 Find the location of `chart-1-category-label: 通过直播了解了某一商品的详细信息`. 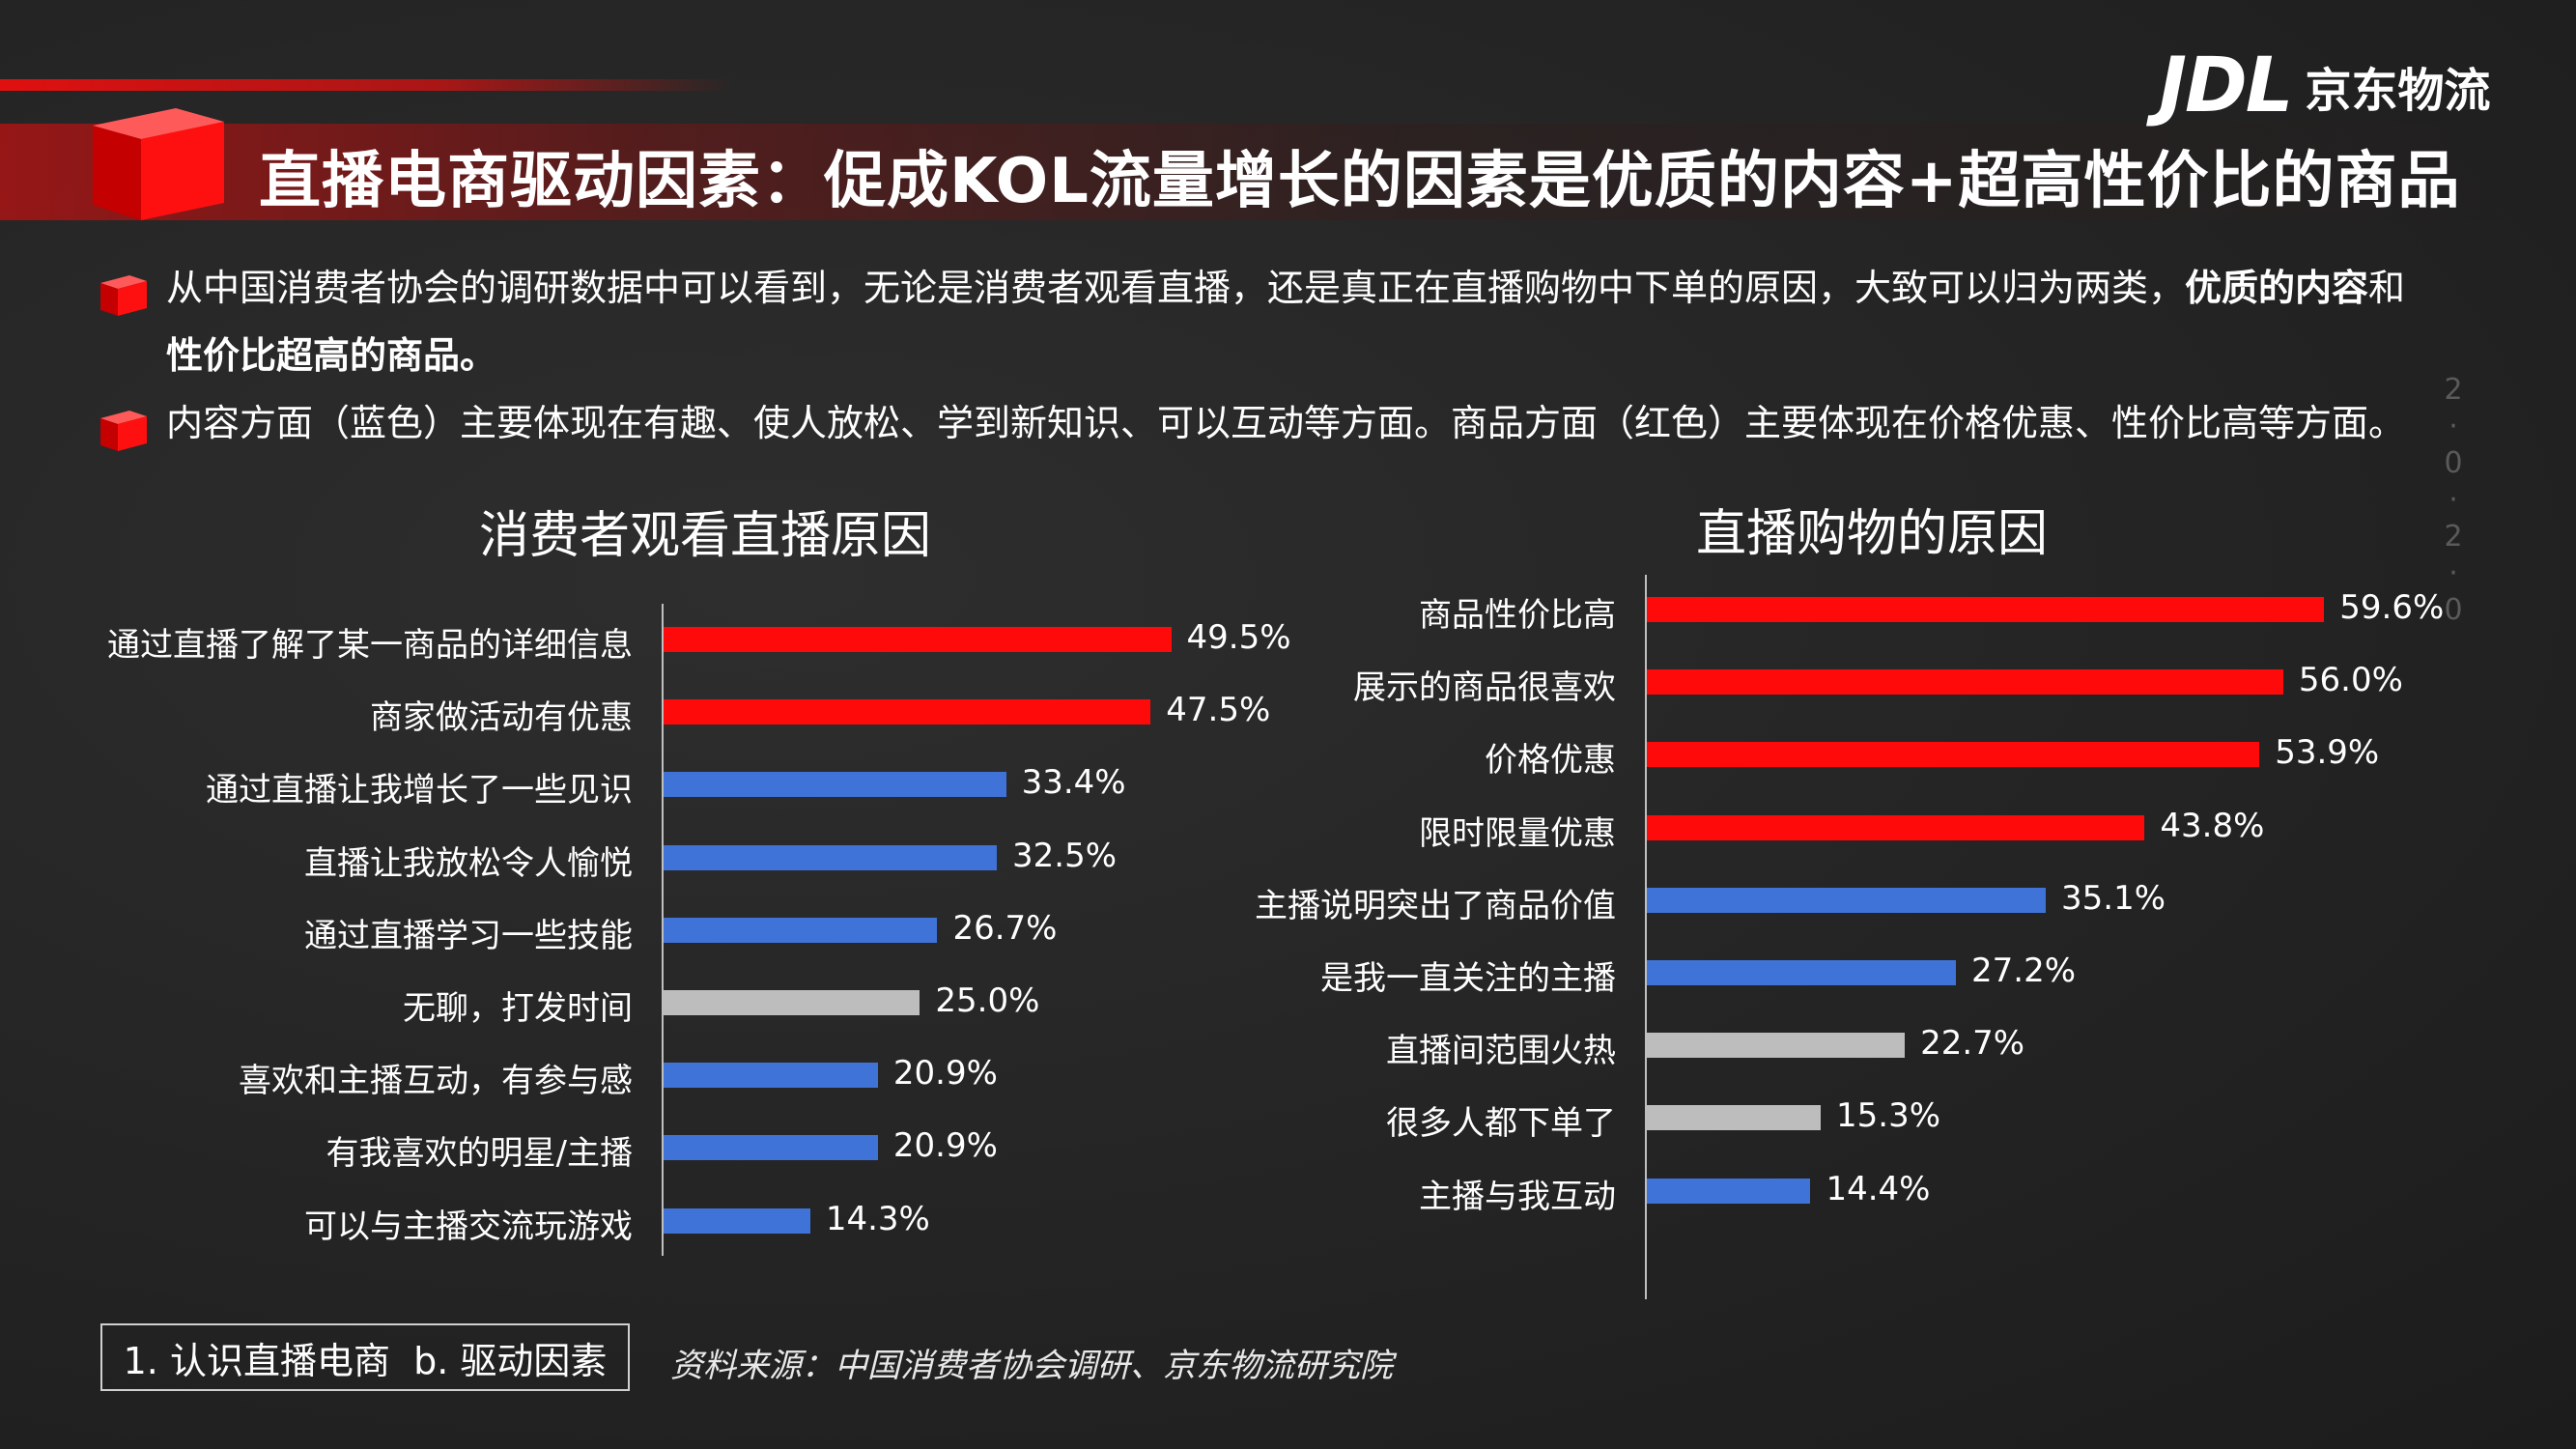

chart-1-category-label: 通过直播了解了某一商品的详细信息 is located at coordinates (370, 645).